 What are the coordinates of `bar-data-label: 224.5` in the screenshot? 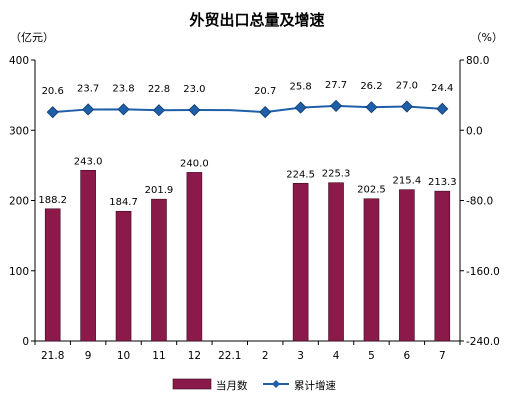 It's located at (300, 174).